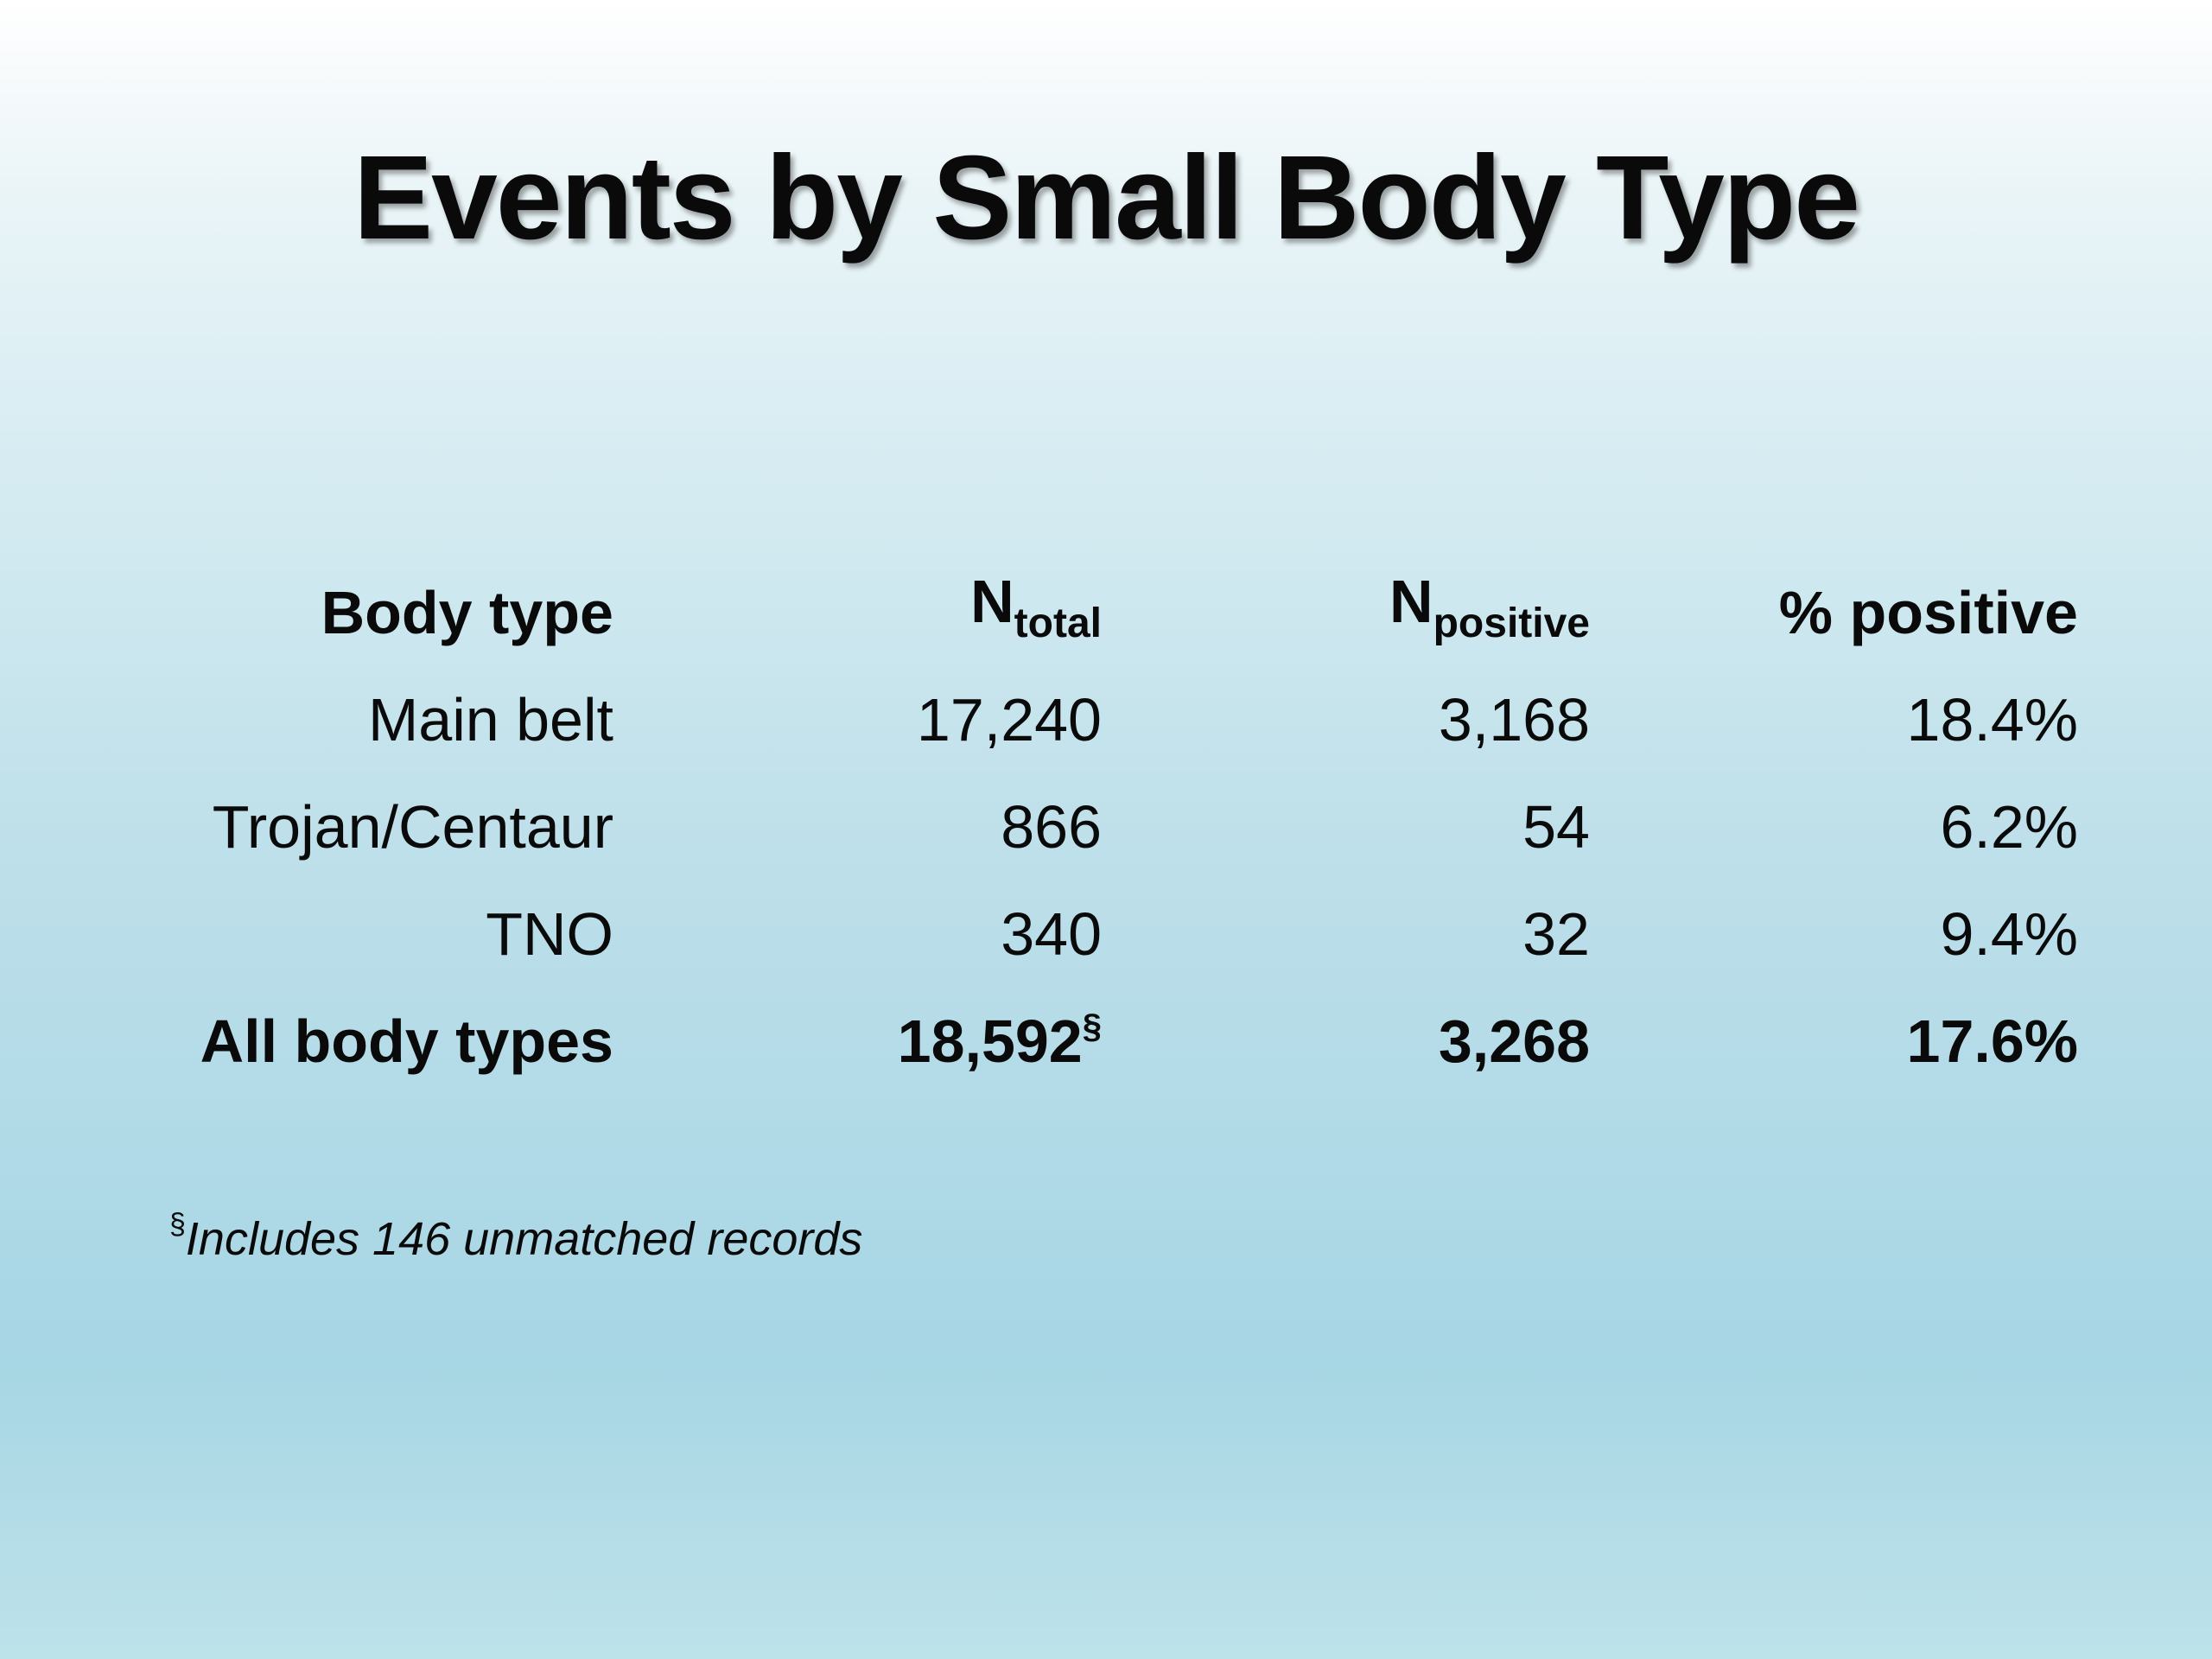  I want to click on header-n-total-base: N, so click(992, 602).